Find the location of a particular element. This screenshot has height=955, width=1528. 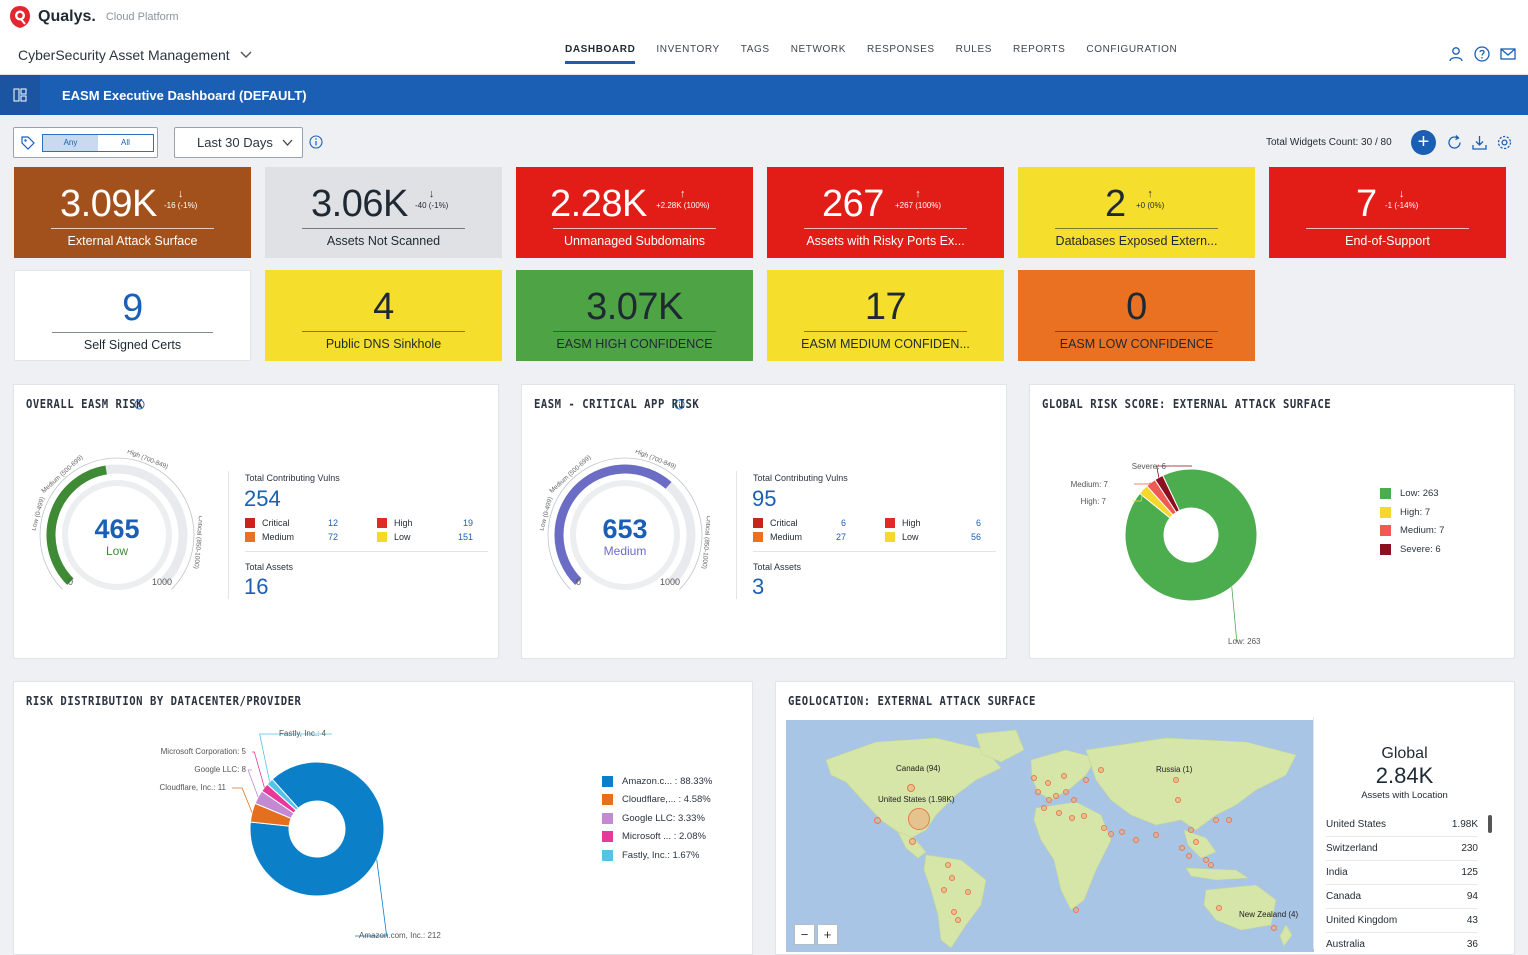

app-switcher: CyberSecurity Asset Management is located at coordinates (135, 55).